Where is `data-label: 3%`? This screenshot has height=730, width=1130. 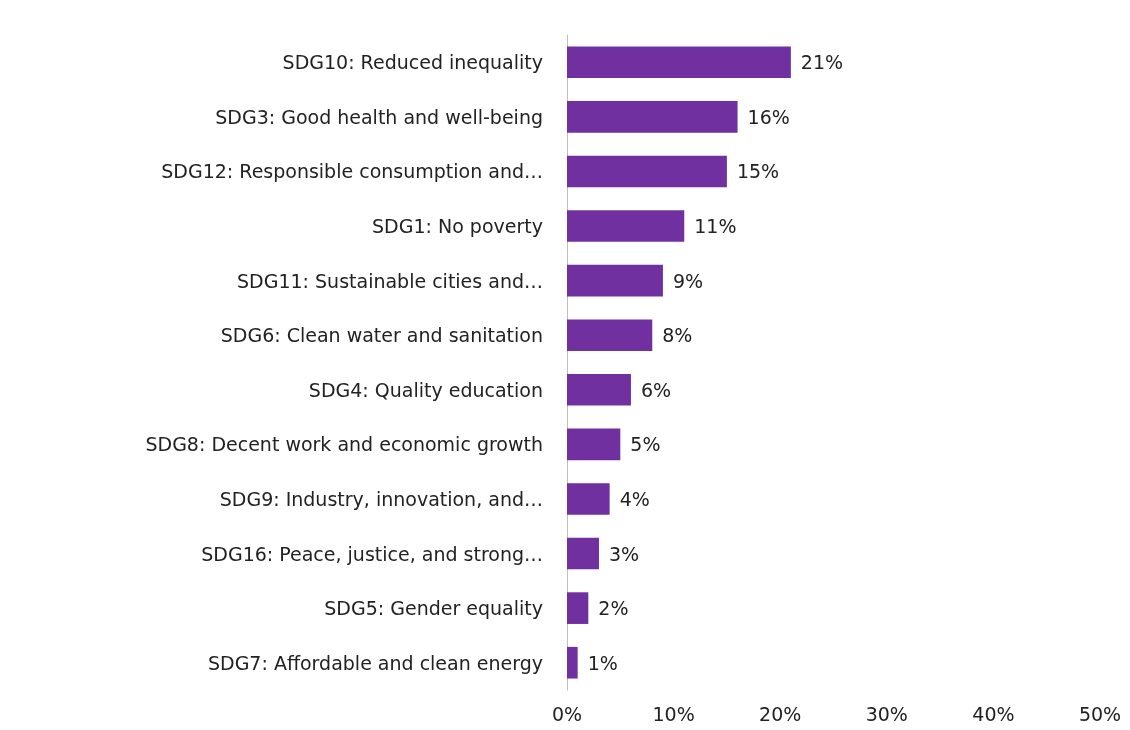 data-label: 3% is located at coordinates (624, 553).